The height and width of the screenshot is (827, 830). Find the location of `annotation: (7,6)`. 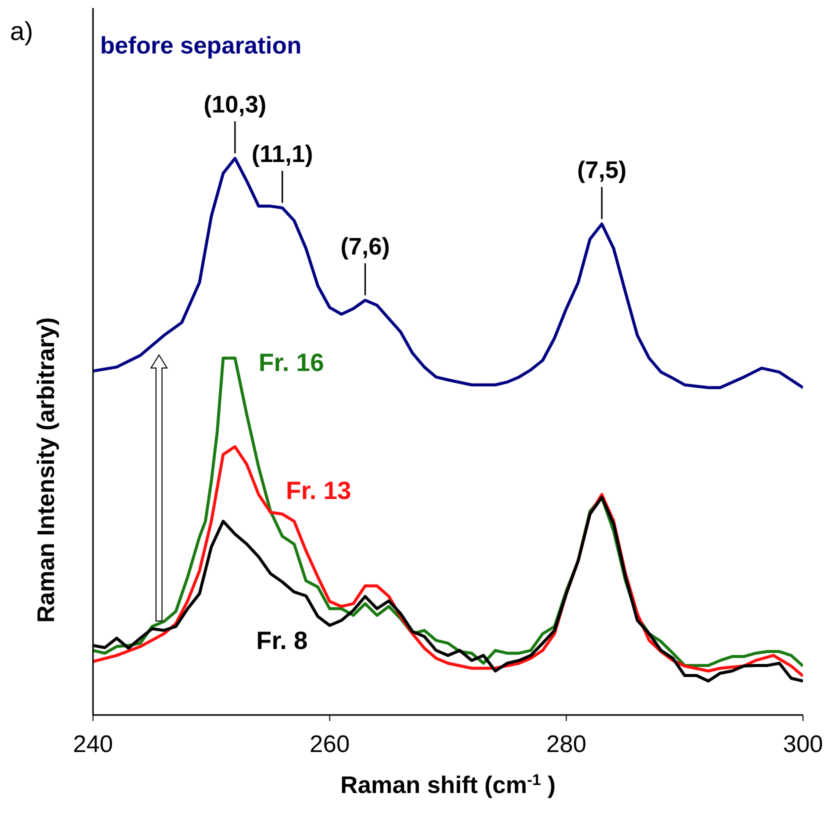

annotation: (7,6) is located at coordinates (365, 246).